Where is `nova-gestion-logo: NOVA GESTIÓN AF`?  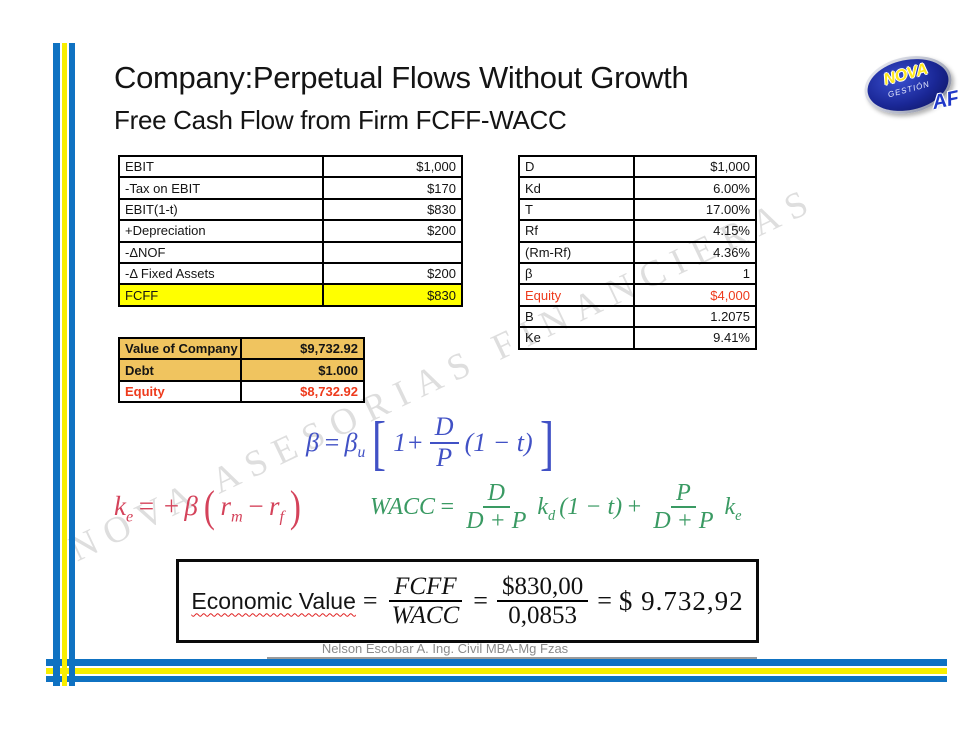 nova-gestion-logo: NOVA GESTIÓN AF is located at coordinates (910, 85).